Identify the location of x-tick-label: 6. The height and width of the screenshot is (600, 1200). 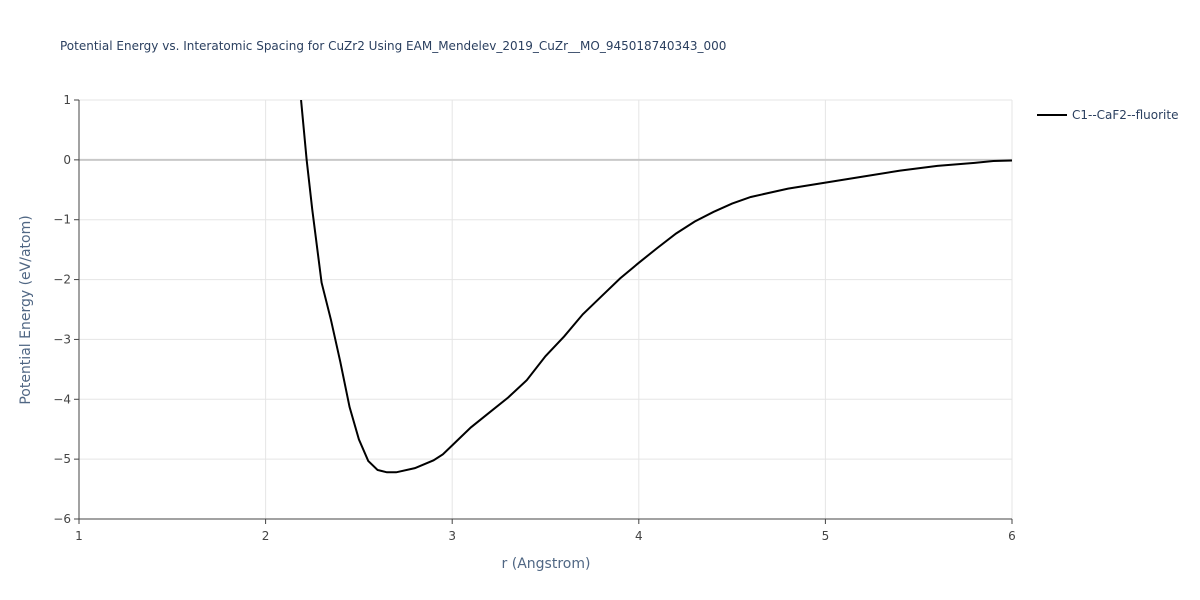
(1012, 536).